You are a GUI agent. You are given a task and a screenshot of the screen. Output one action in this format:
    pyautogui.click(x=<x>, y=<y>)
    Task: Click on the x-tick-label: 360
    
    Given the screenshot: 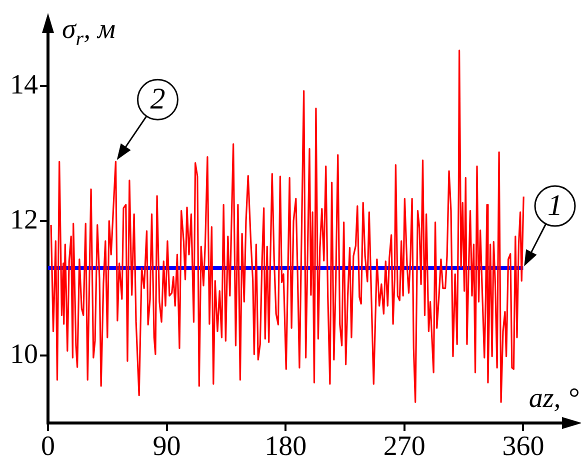 What is the action you would take?
    pyautogui.click(x=523, y=446)
    